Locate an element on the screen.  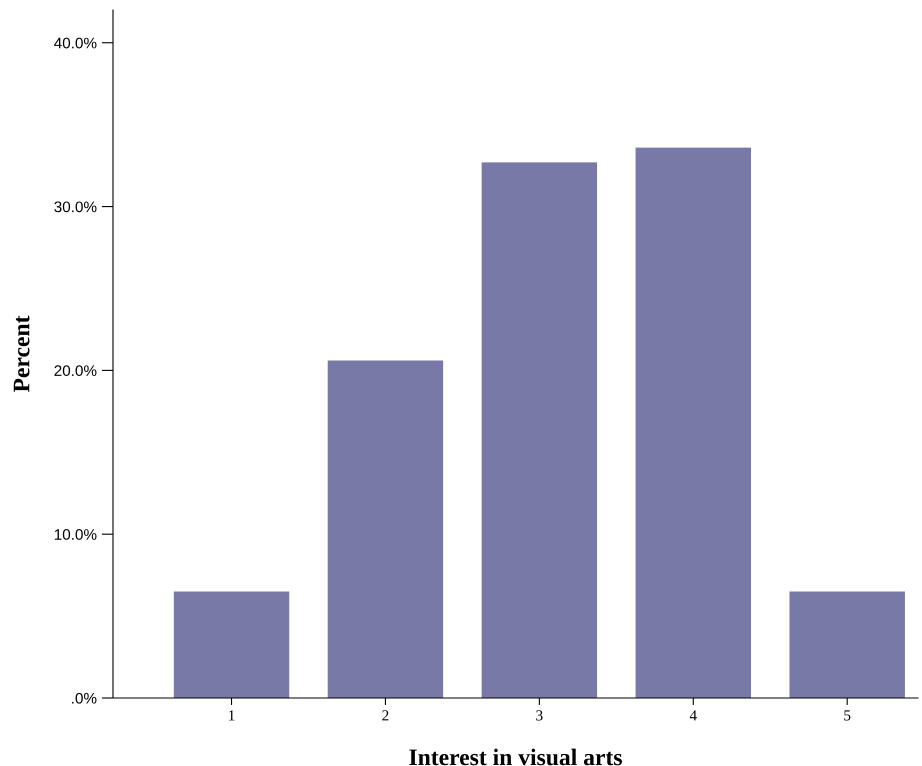
y-tick-label: 10.0% is located at coordinates (75, 534).